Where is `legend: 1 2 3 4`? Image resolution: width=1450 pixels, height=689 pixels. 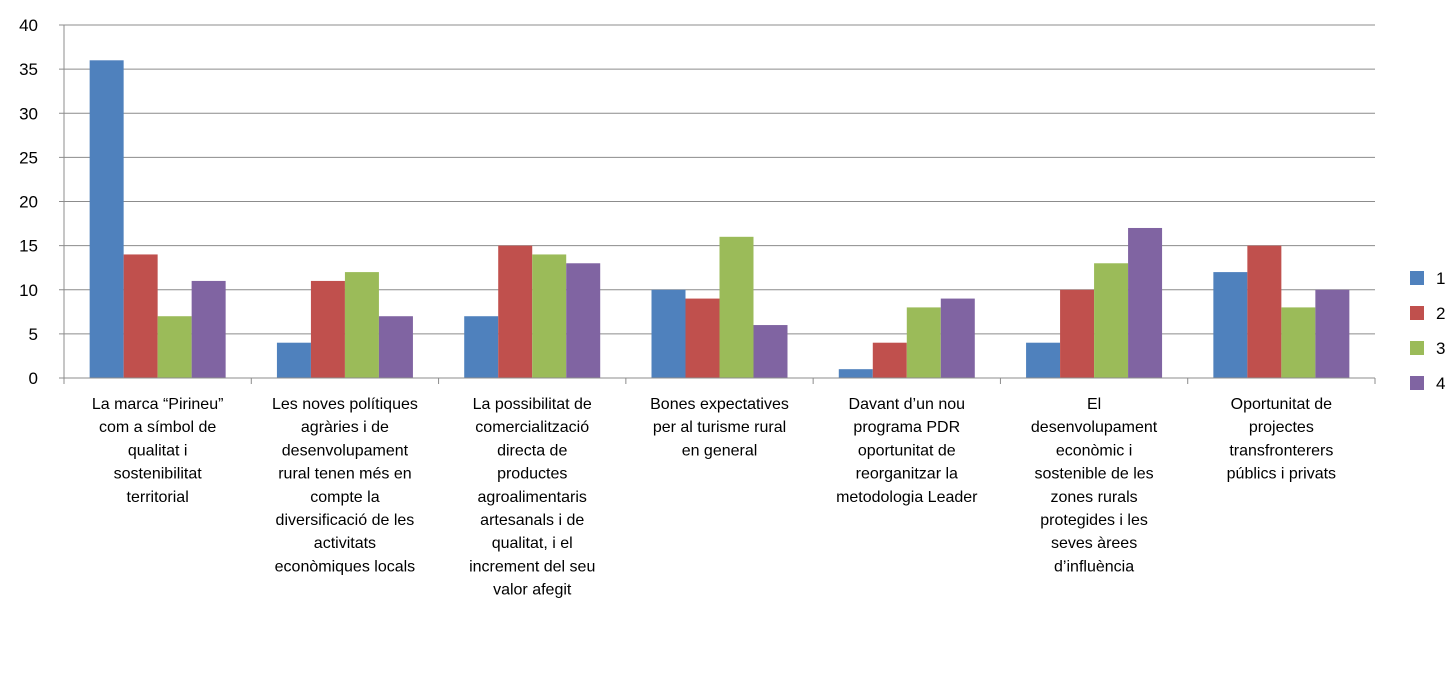 legend: 1 2 3 4 is located at coordinates (1427, 331).